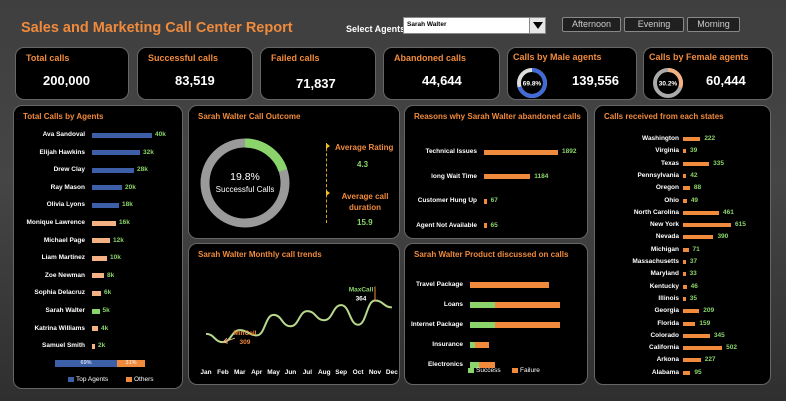 The height and width of the screenshot is (401, 786). Describe the element at coordinates (694, 151) in the screenshot. I see `state-value: 39` at that location.